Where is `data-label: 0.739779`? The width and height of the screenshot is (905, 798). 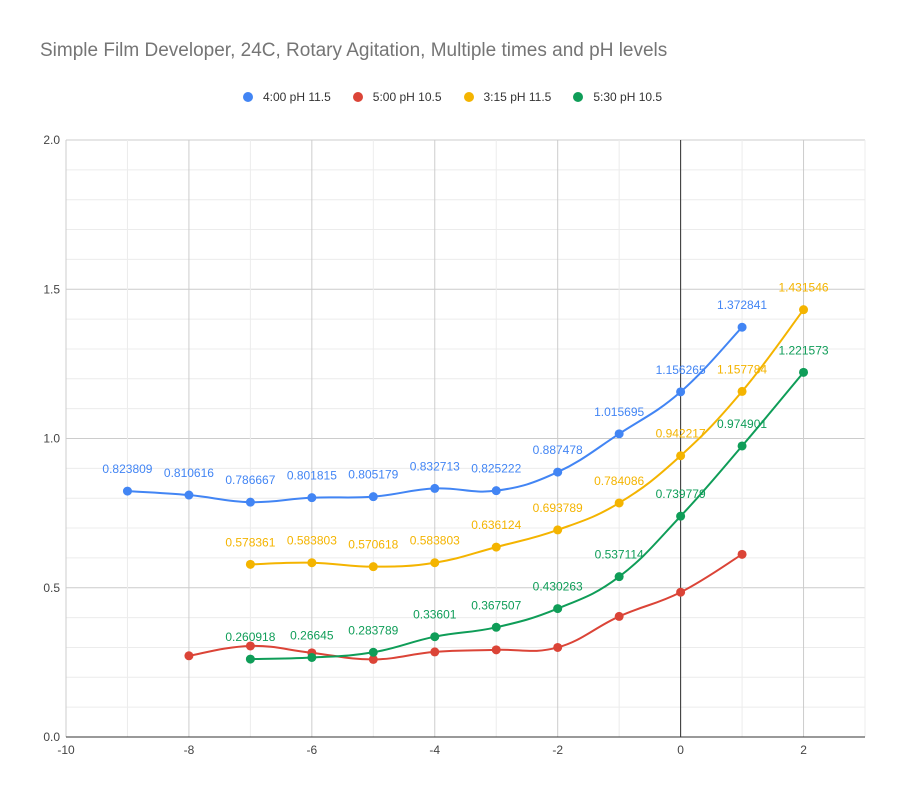
data-label: 0.739779 is located at coordinates (681, 494).